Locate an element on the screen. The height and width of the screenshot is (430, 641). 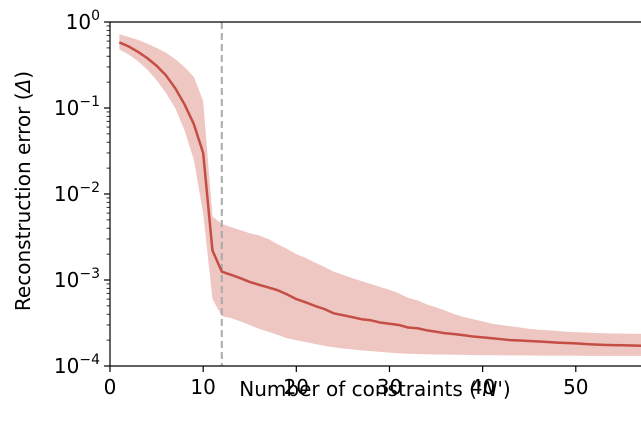
y-axis-ticks: 10⁰ 10⁻¹ 10⁻² 10⁻³ 10⁻⁴ is located at coordinates (82, 193).